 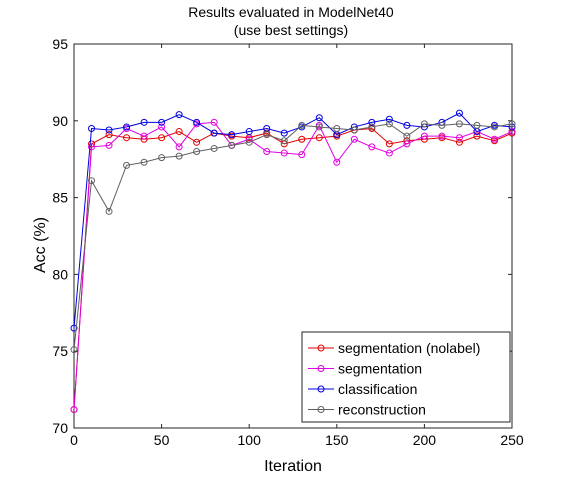 I want to click on x-tick-label: 0, so click(x=74, y=440).